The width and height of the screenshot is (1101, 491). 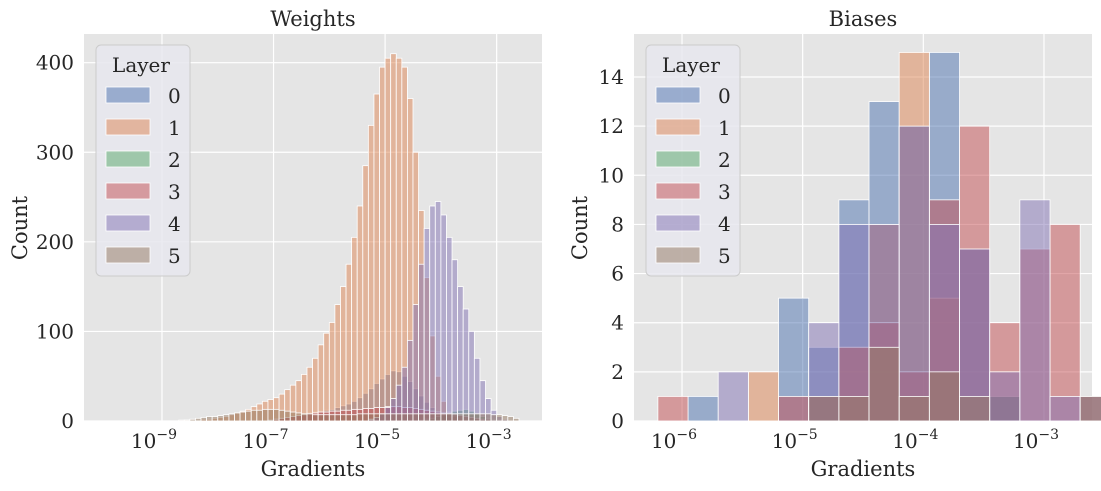 What do you see at coordinates (174, 192) in the screenshot?
I see `weights-legend-label-3: 3` at bounding box center [174, 192].